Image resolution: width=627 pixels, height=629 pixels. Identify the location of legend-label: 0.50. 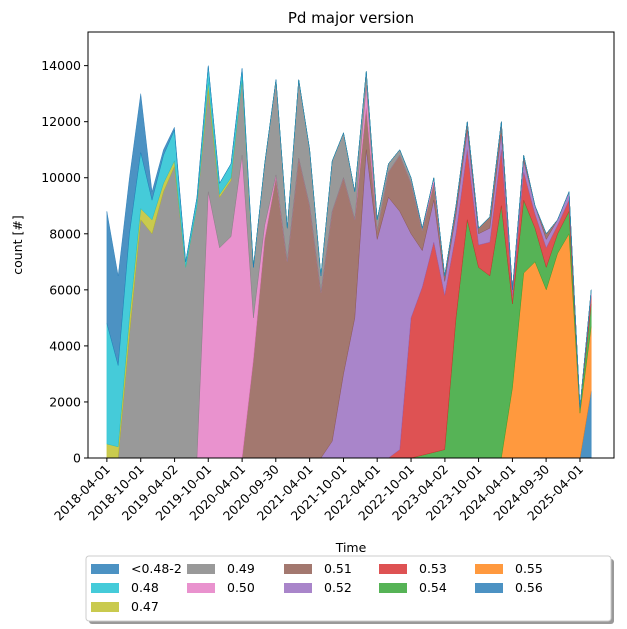
(241, 587).